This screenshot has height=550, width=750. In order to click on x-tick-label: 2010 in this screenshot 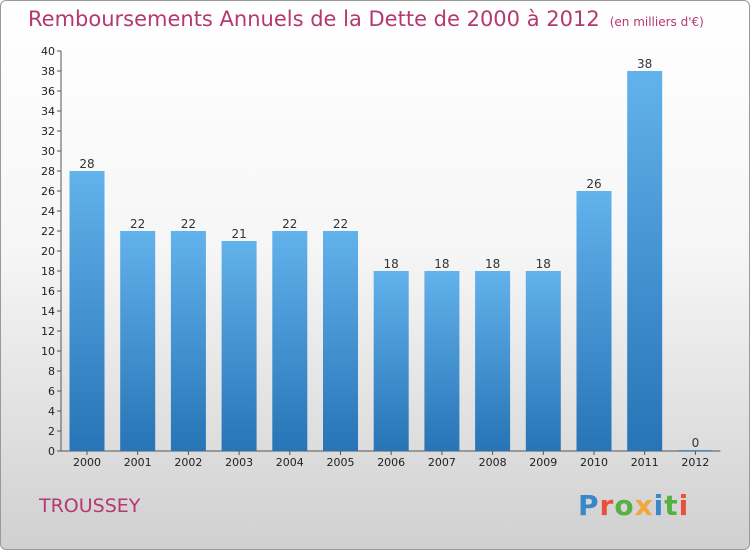, I will do `click(594, 462)`.